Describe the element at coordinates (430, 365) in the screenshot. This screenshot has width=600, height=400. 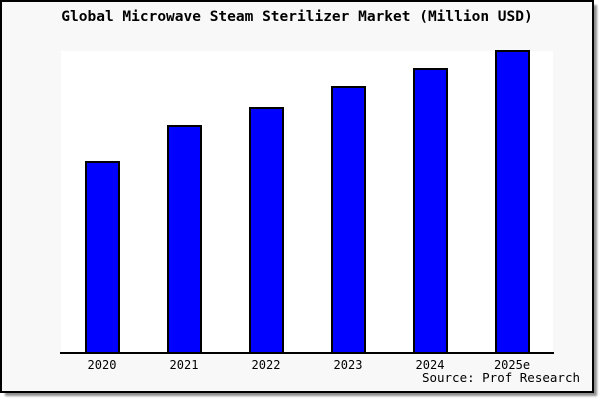
I see `x-tick-label-2024: 2024` at that location.